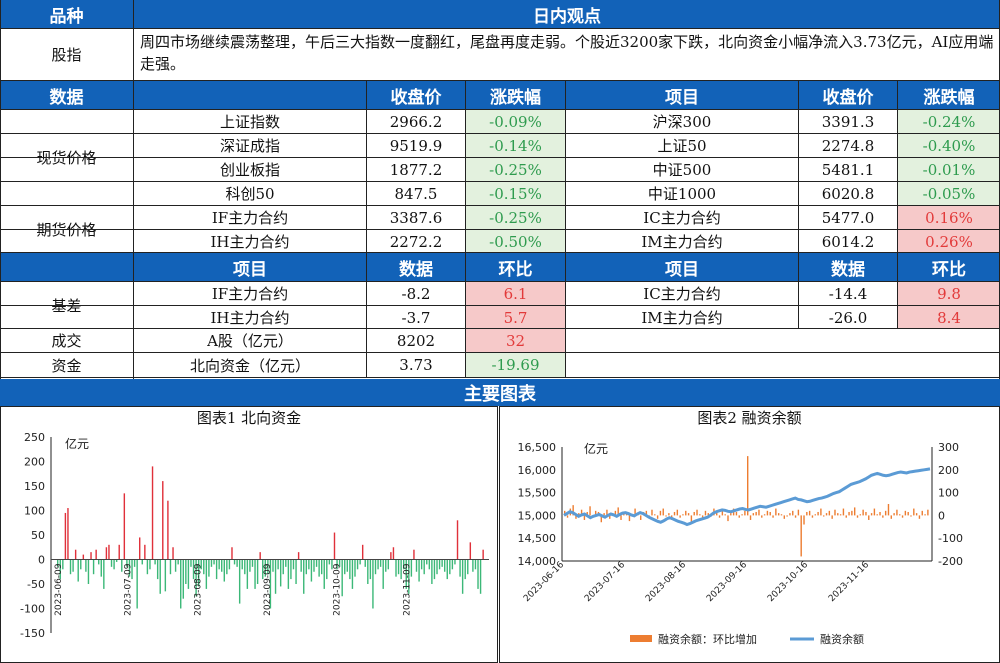 This screenshot has height=663, width=1000. Describe the element at coordinates (848, 169) in the screenshot. I see `spot-close-right: 5481.1` at that location.